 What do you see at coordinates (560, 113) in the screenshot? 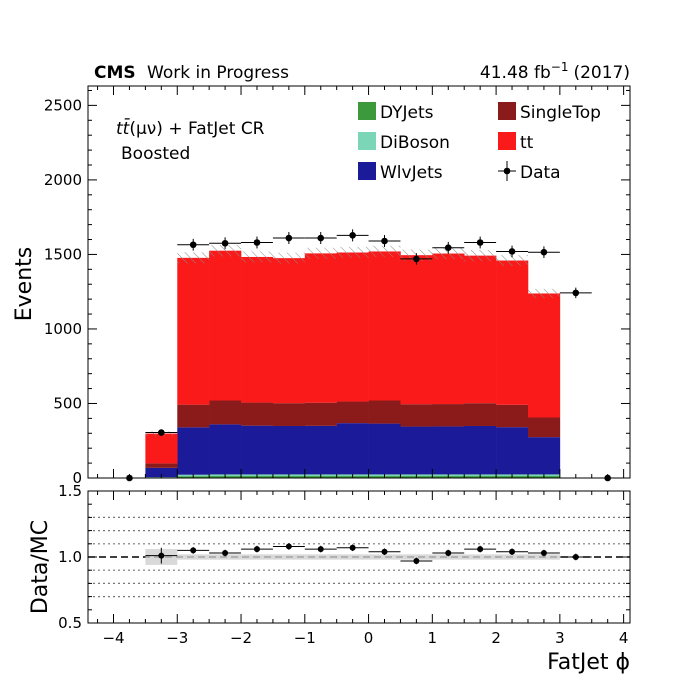
I see `legend-label-singletop: SingleTop` at bounding box center [560, 113].